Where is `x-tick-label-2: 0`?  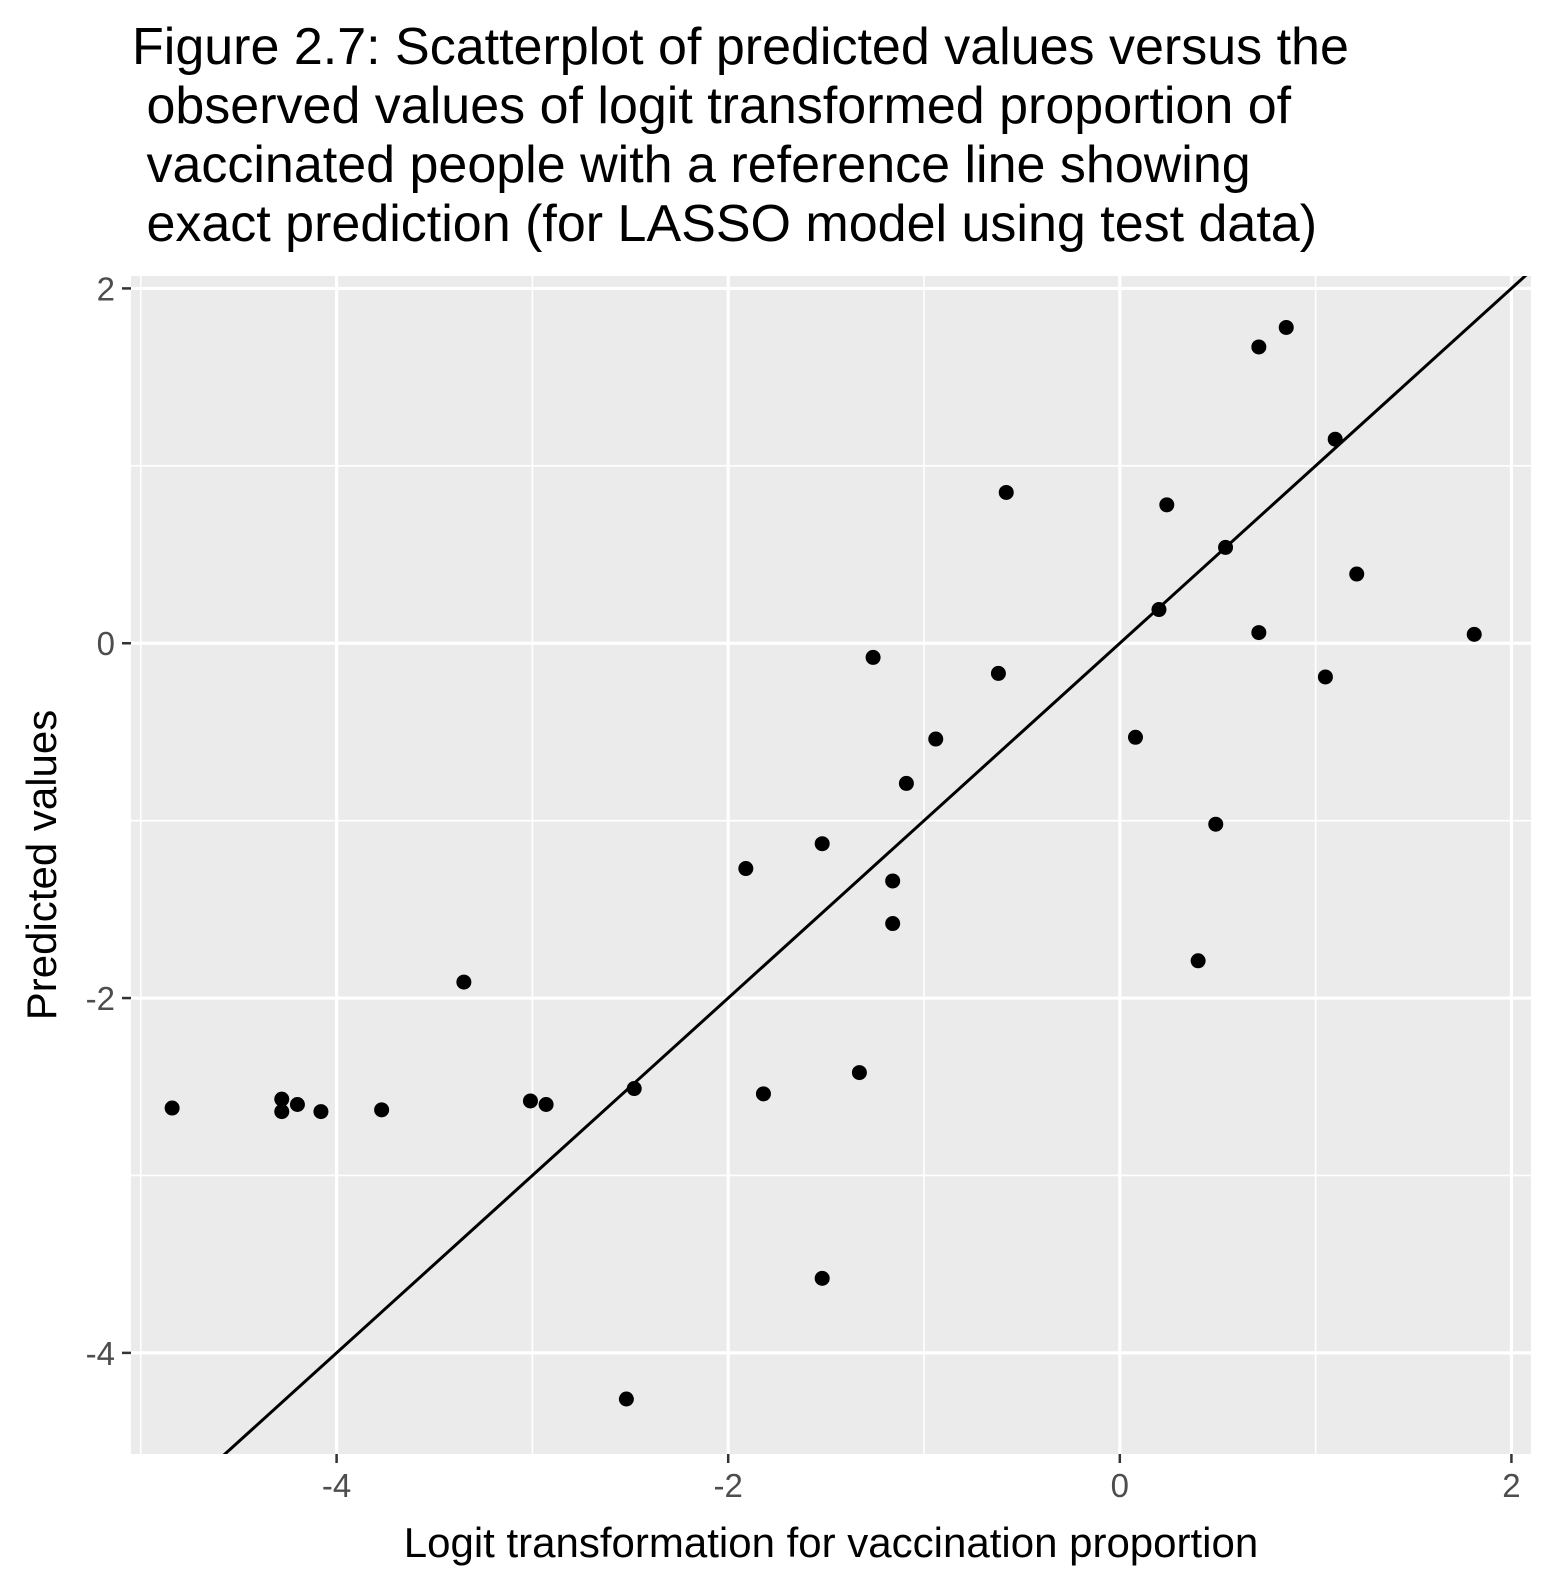 x-tick-label-2: 0 is located at coordinates (1120, 1485).